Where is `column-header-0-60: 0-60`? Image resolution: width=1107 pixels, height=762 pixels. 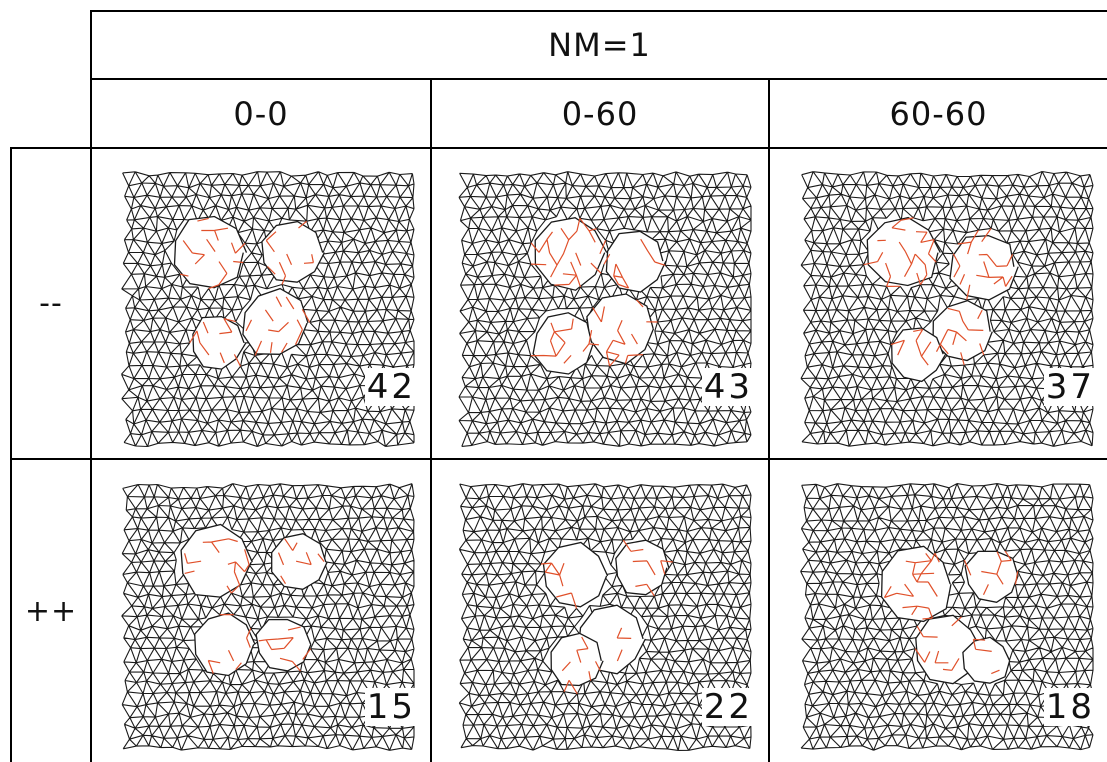 column-header-0-60: 0-60 is located at coordinates (600, 113).